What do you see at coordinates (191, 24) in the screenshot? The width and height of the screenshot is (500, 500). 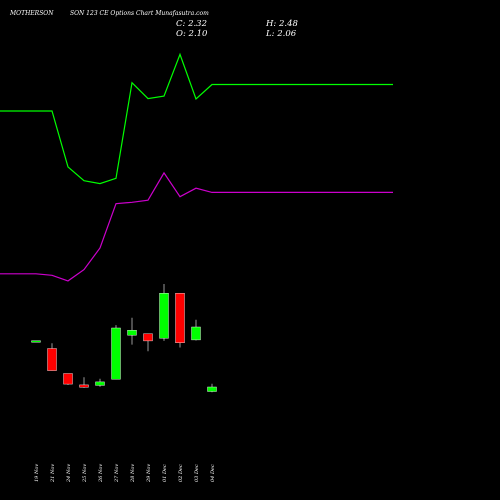 I see `close-value: C: 2.32` at bounding box center [191, 24].